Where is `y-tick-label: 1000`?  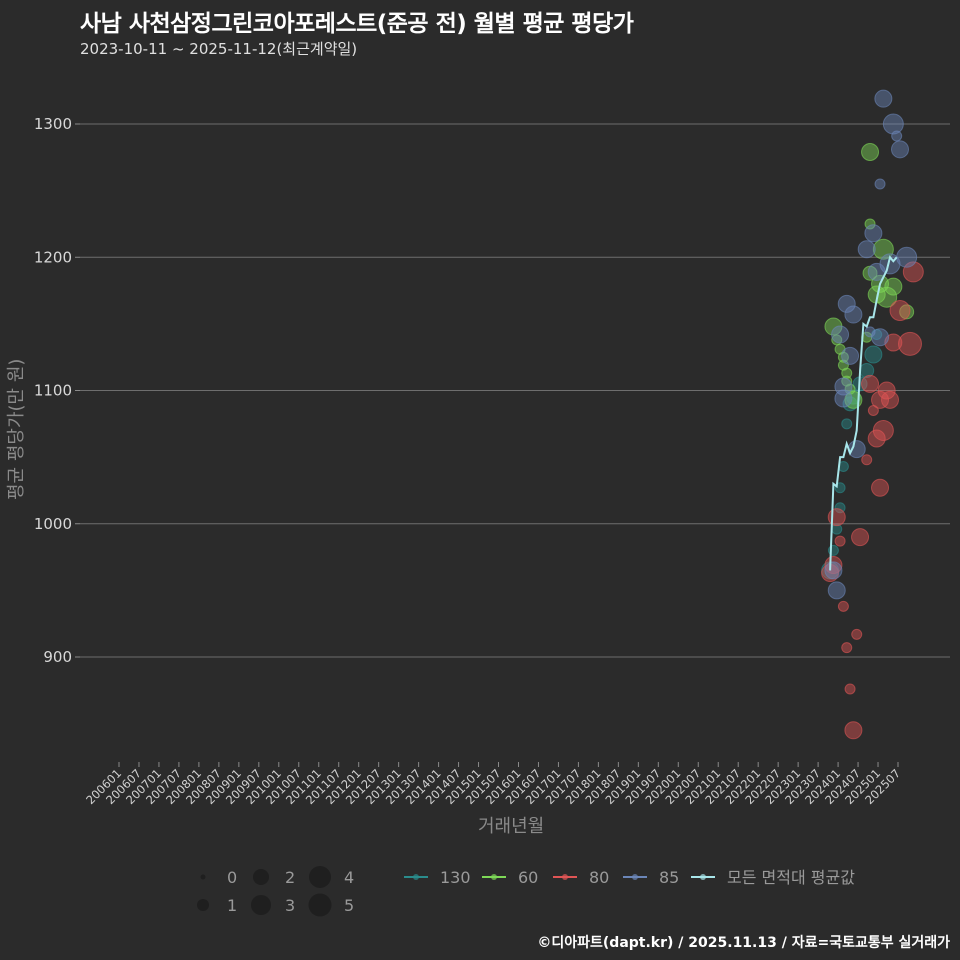
y-tick-label: 1000 is located at coordinates (53, 524).